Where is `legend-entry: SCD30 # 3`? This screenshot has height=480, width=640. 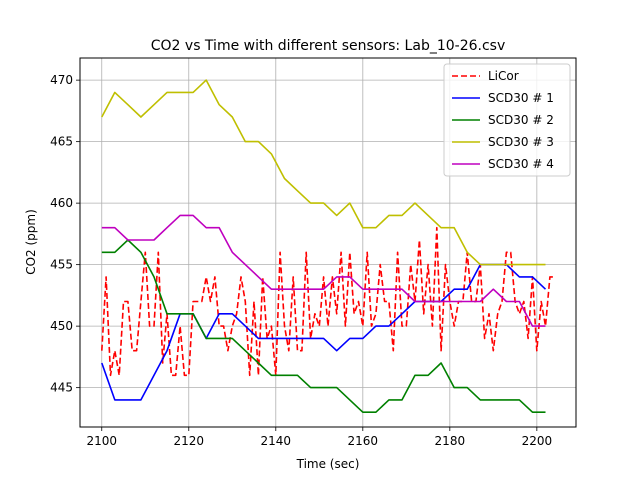
legend-entry: SCD30 # 3 is located at coordinates (521, 142).